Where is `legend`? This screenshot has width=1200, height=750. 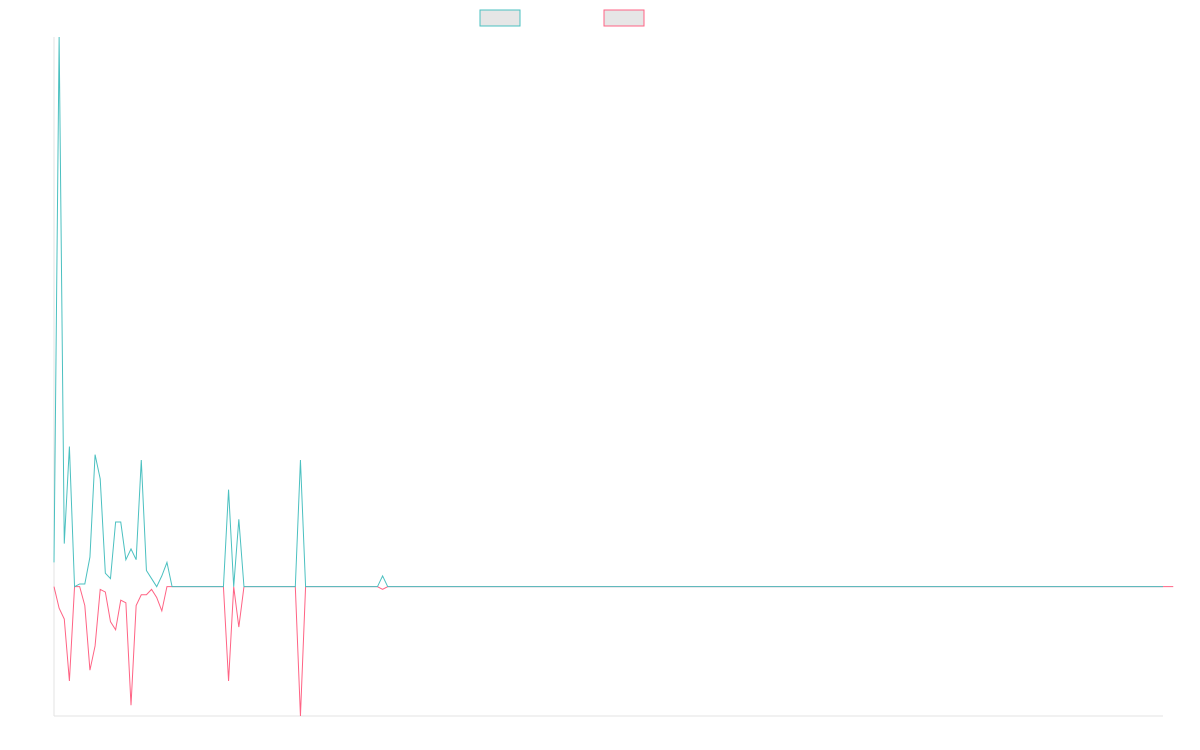 legend is located at coordinates (562, 18).